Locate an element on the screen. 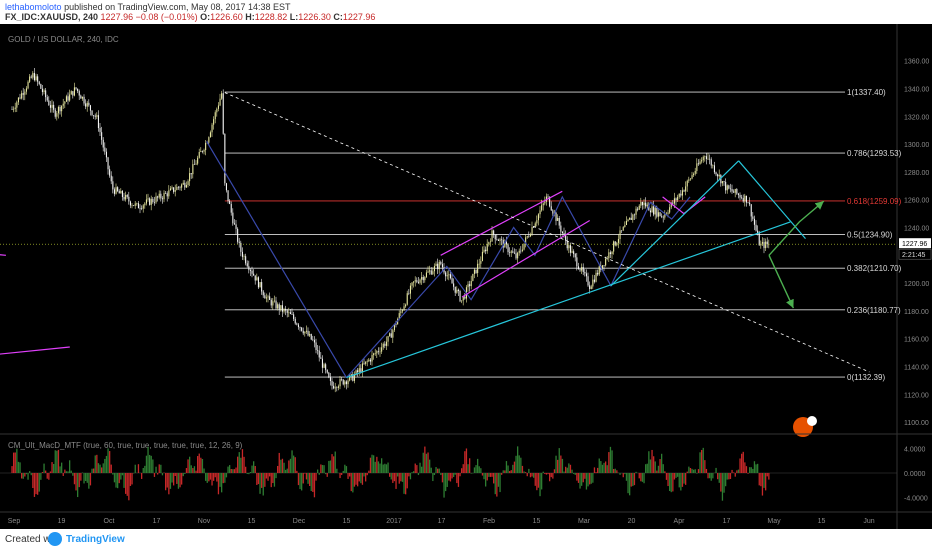 Image resolution: width=932 pixels, height=550 pixels. high-value: 1228.82 is located at coordinates (271, 17).